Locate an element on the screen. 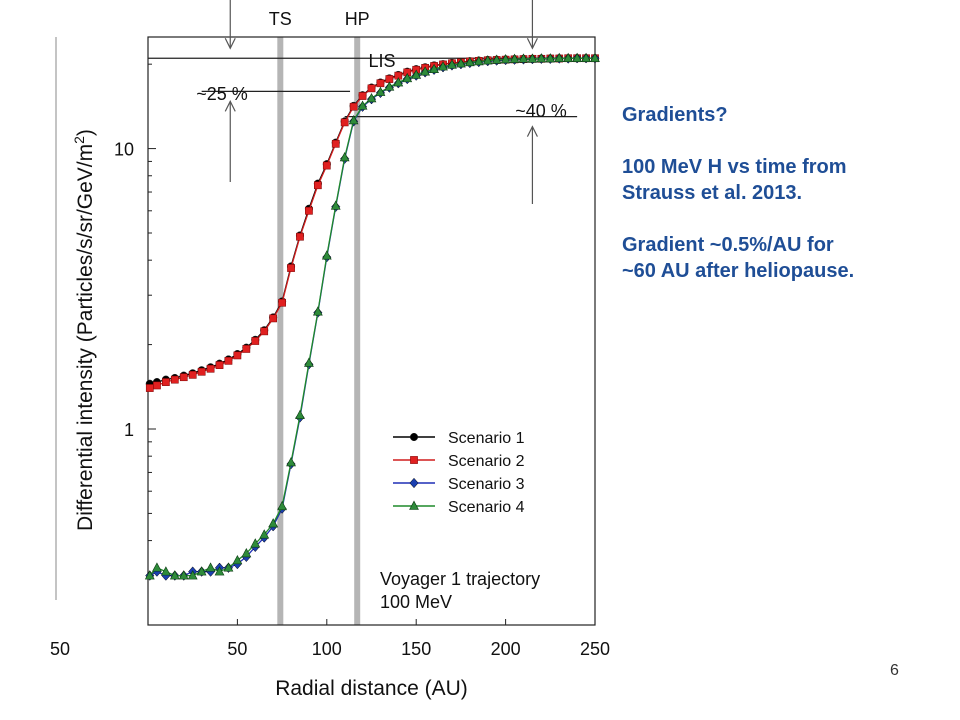 Image resolution: width=960 pixels, height=720 pixels. ts-label: TS is located at coordinates (280, 19).